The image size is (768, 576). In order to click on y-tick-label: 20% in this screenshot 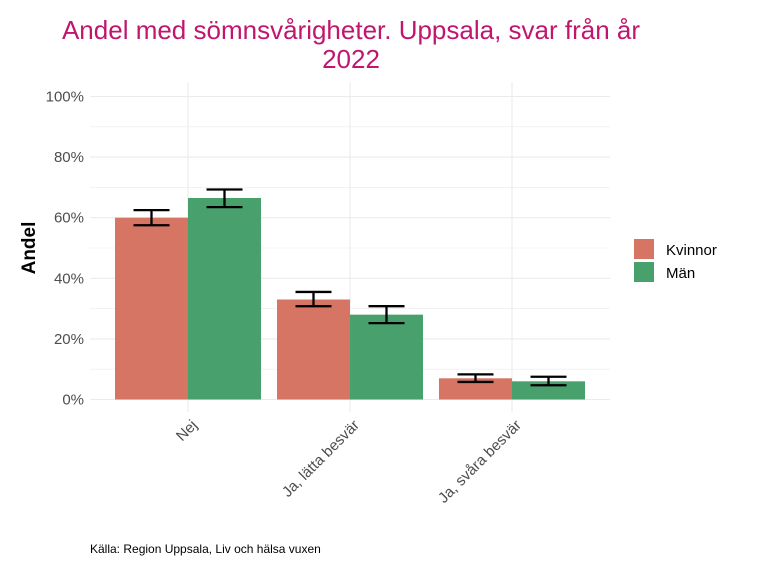, I will do `click(69, 339)`.